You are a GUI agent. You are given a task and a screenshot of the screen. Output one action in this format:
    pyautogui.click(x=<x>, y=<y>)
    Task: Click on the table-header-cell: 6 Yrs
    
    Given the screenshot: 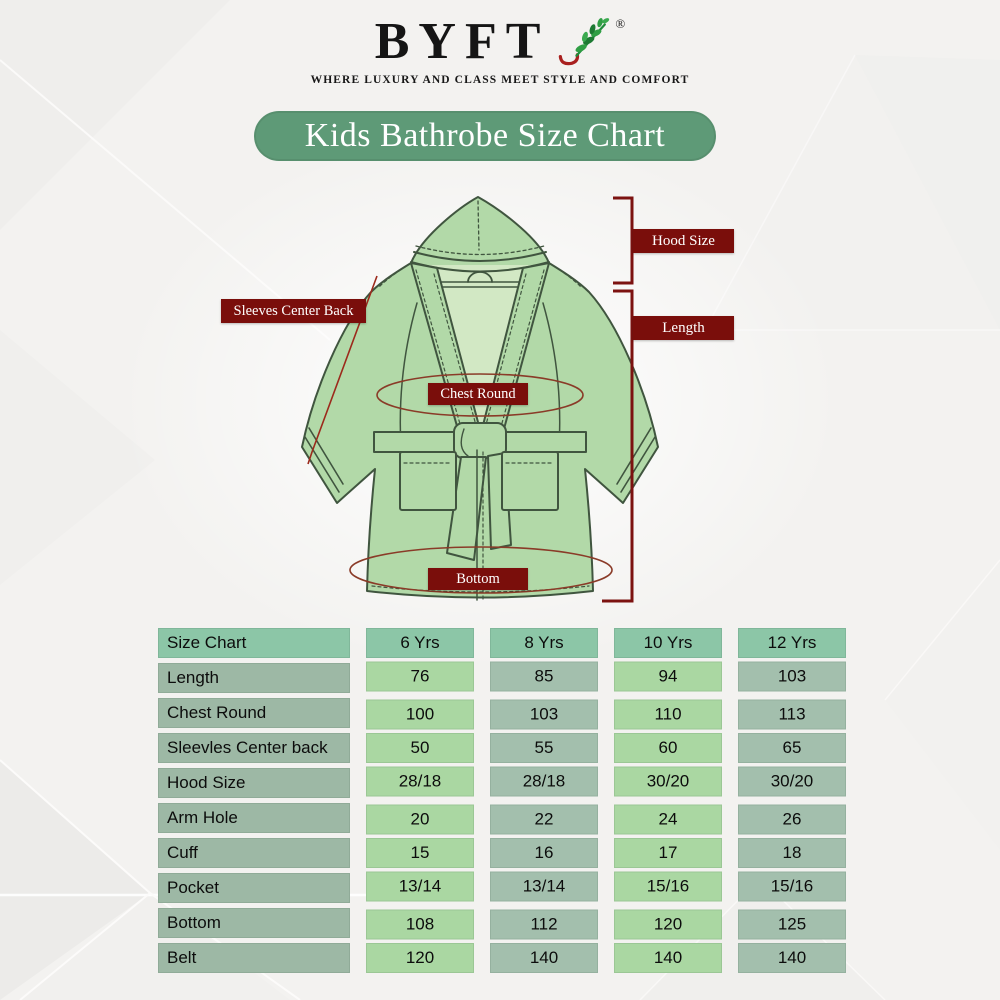 What is the action you would take?
    pyautogui.click(x=420, y=643)
    